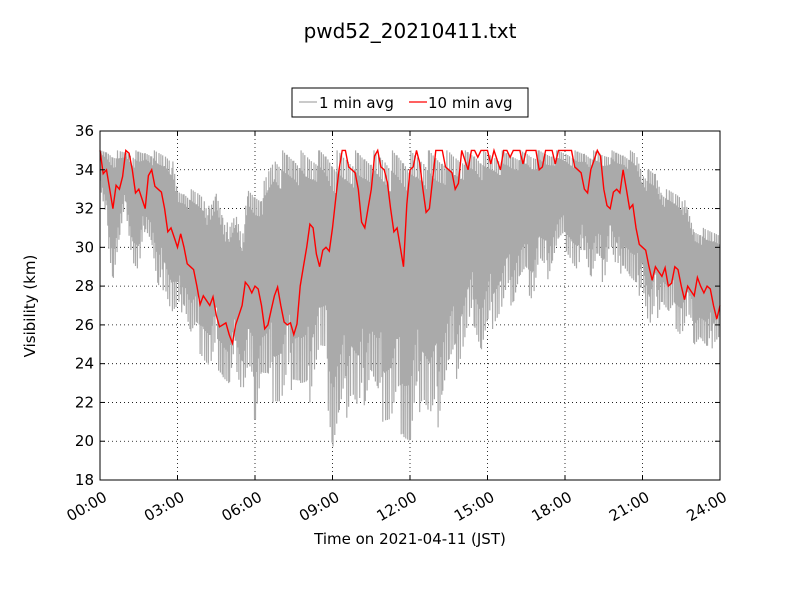 The image size is (800, 600). What do you see at coordinates (30, 306) in the screenshot?
I see `y-axis-label: Visibility (km)` at bounding box center [30, 306].